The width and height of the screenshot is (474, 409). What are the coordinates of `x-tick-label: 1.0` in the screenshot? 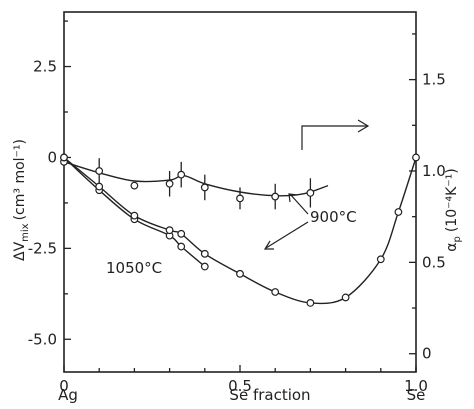 It's located at (416, 386).